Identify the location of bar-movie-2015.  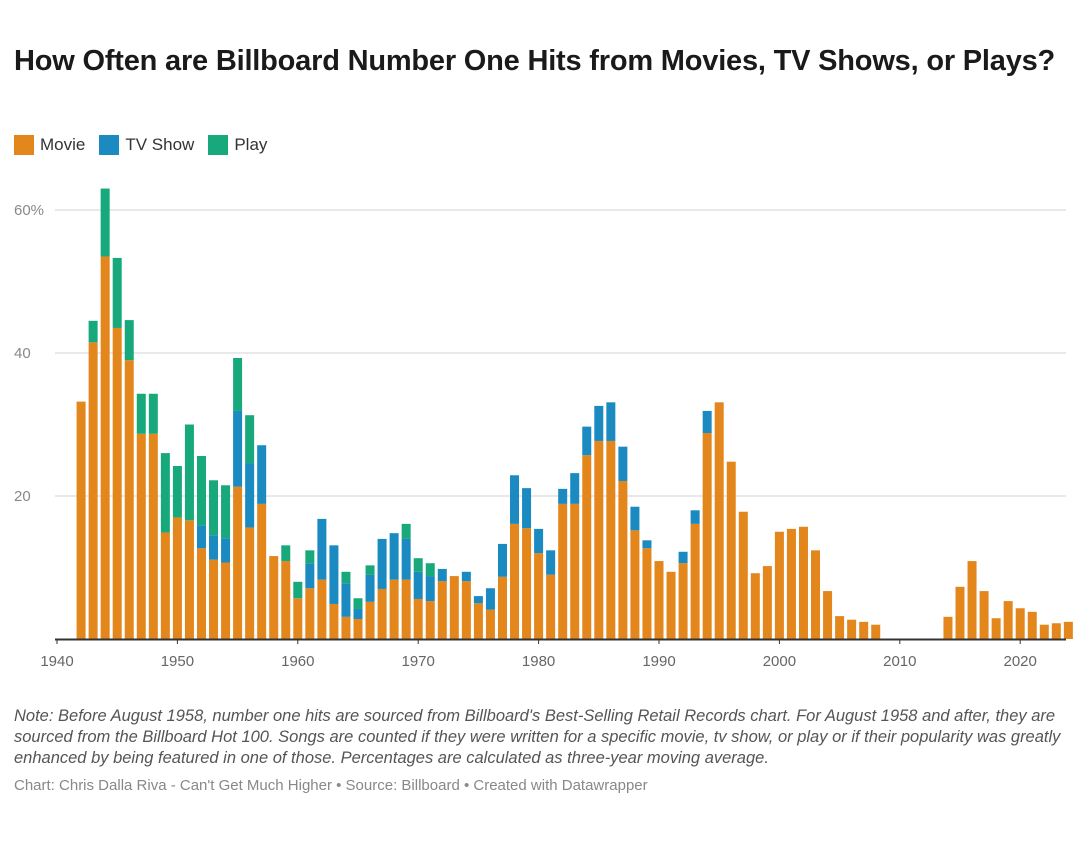
(960, 612).